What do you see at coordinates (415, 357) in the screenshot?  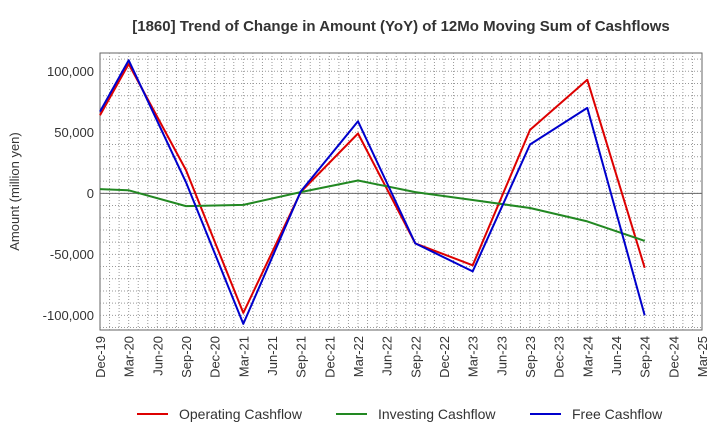 I see `x-tick-label: Sep-22` at bounding box center [415, 357].